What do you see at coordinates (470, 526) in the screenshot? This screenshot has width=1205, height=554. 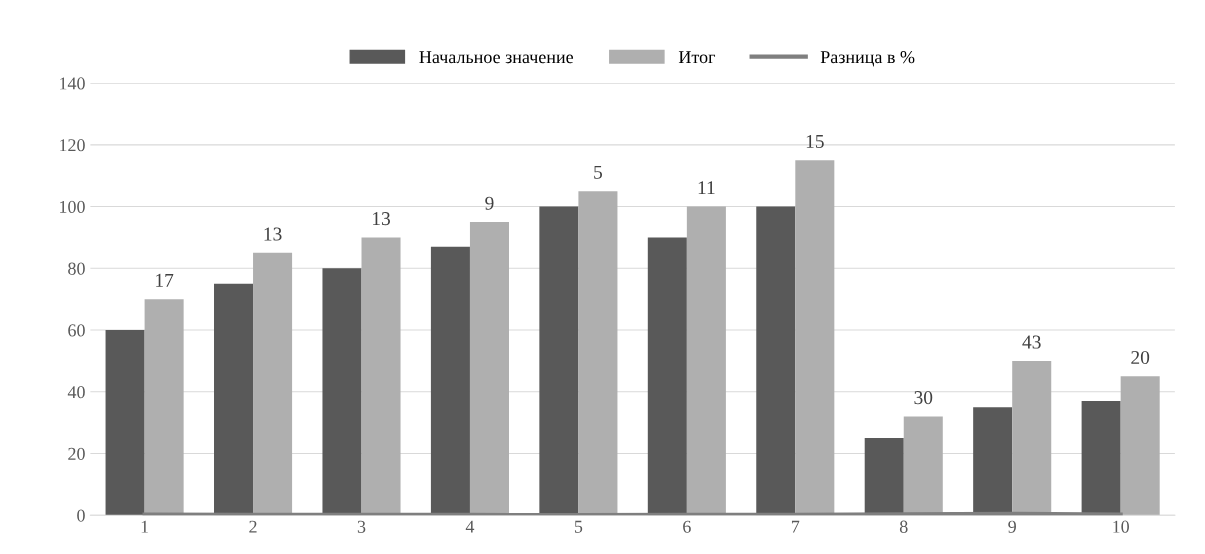 I see `x-tick-label: 4` at bounding box center [470, 526].